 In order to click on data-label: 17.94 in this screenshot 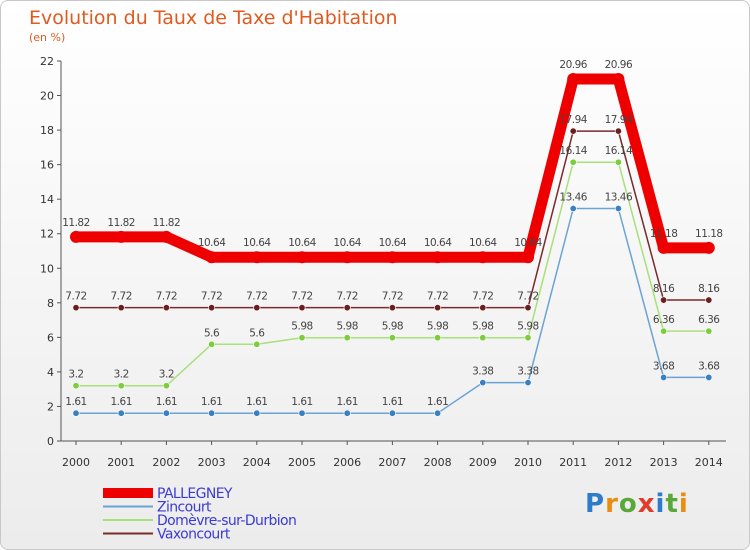, I will do `click(619, 120)`.